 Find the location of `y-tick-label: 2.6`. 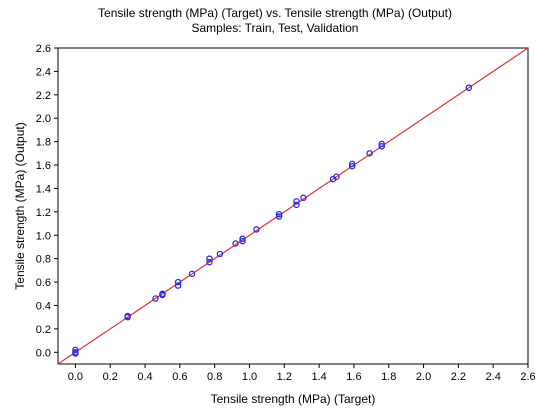

y-tick-label: 2.6 is located at coordinates (43, 49).